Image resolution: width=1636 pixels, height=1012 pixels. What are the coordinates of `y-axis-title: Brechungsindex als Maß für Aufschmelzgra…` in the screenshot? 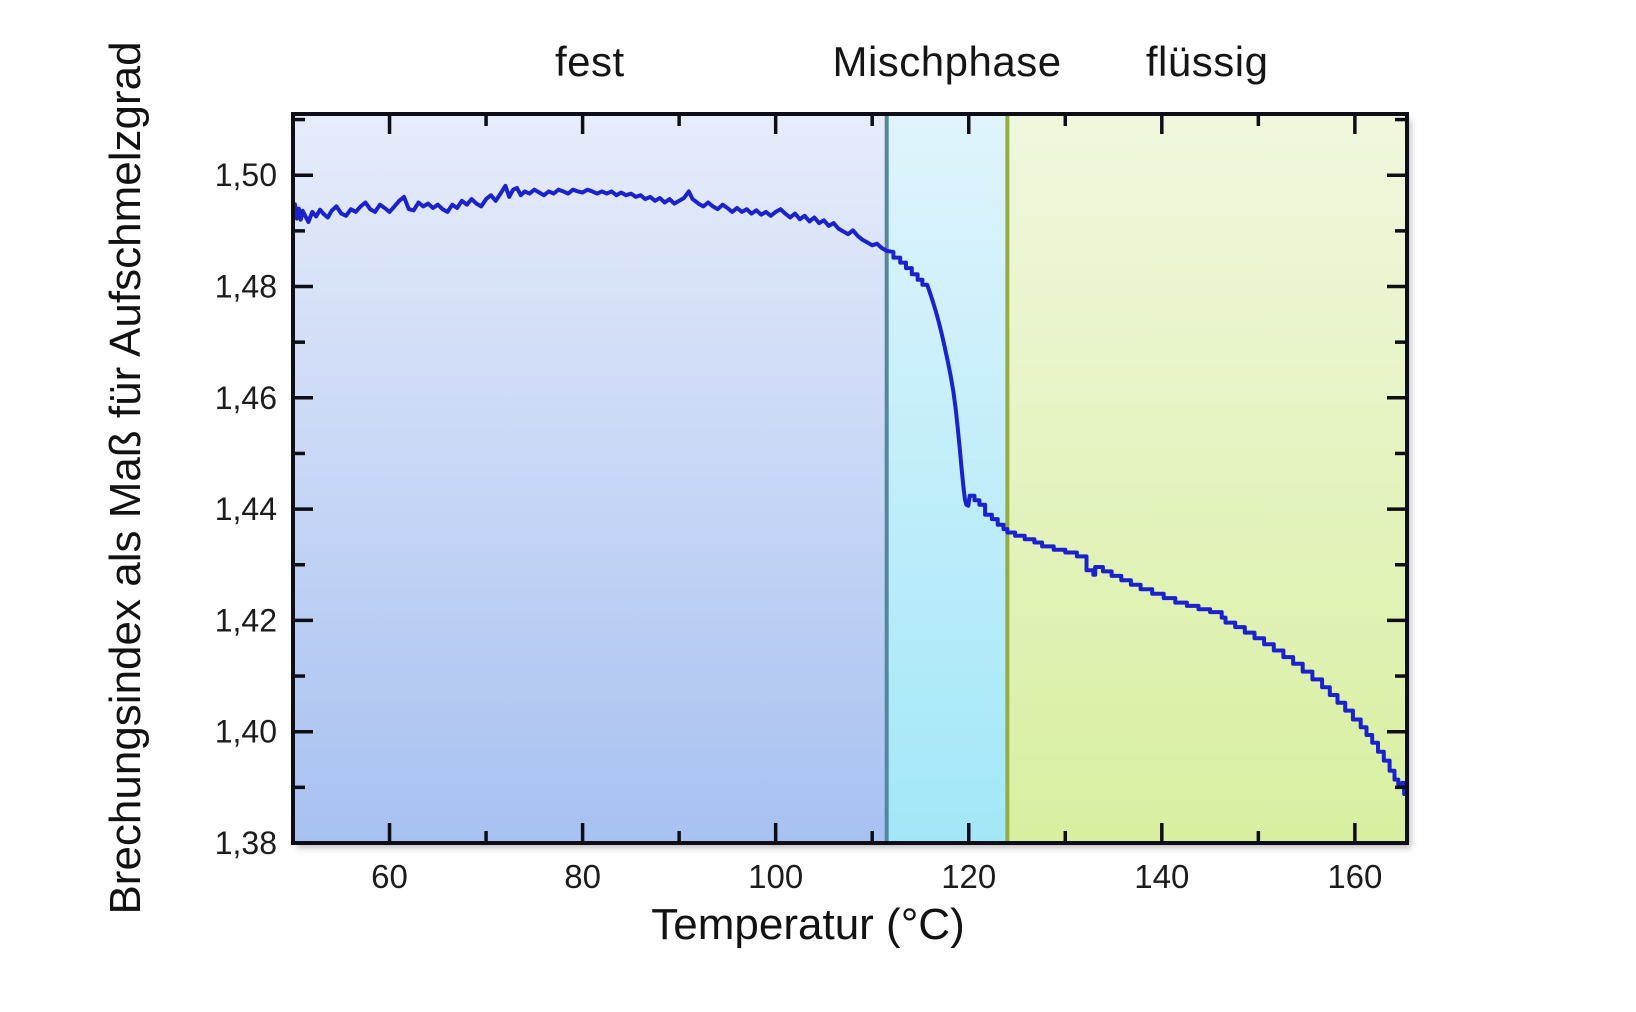 It's located at (125, 478).